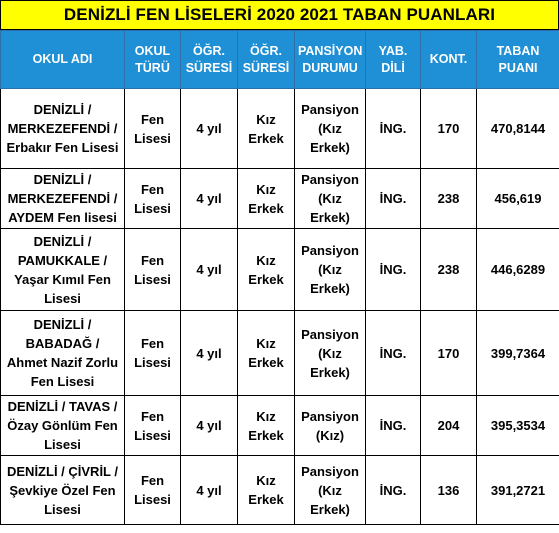  What do you see at coordinates (266, 59) in the screenshot?
I see `col-header-ogr-suresi-2: ÖĞR. SÜRESİ` at bounding box center [266, 59].